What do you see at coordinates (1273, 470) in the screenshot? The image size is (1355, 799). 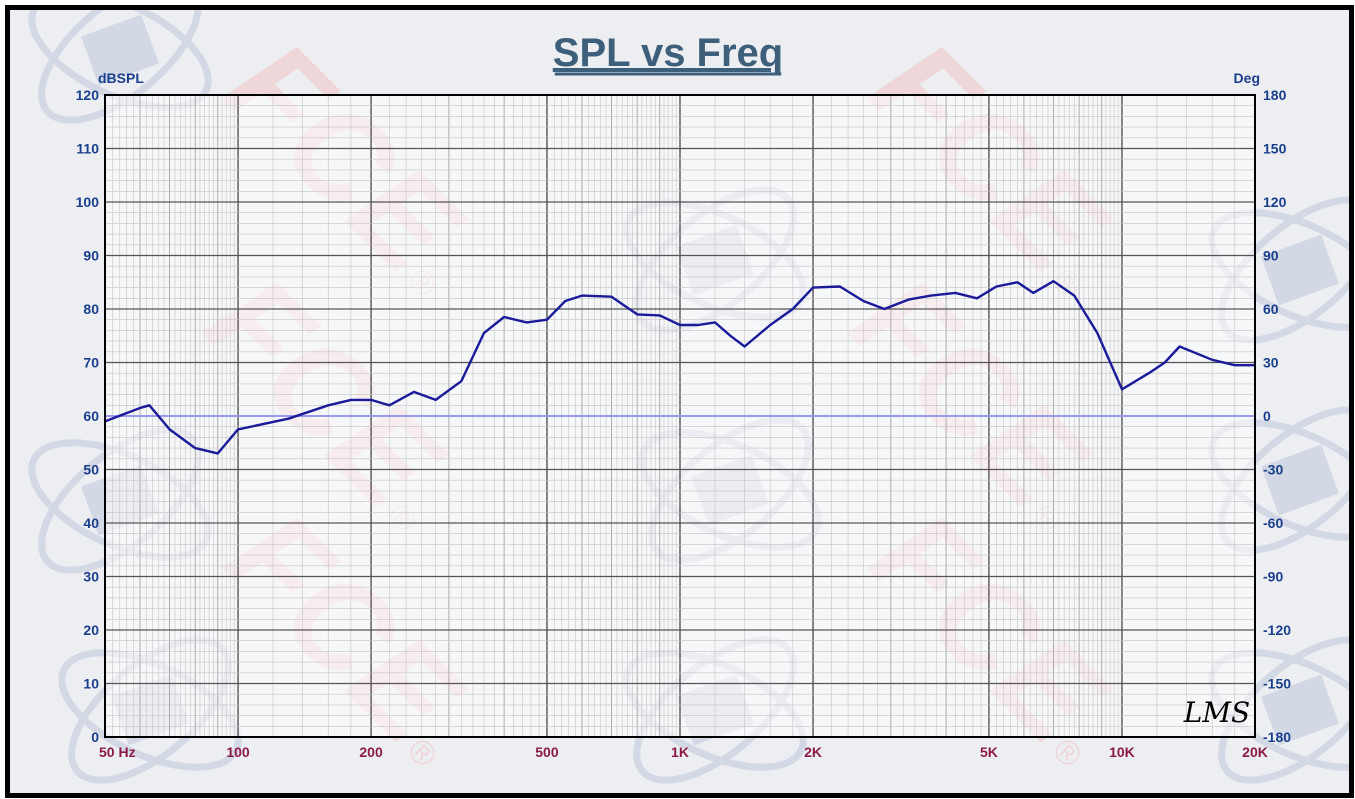 I see `y-tick-label-right: -30` at bounding box center [1273, 470].